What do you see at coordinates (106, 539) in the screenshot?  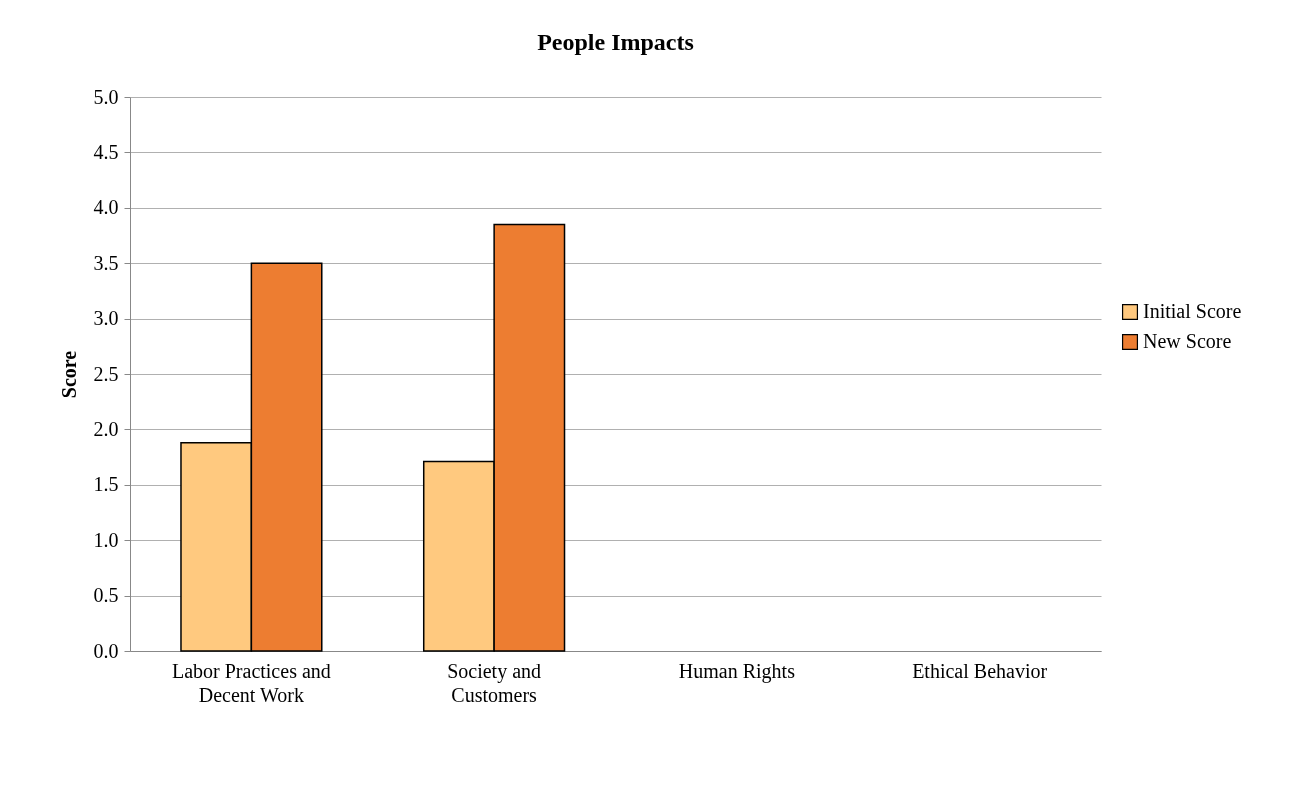 I see `y-tick-label: 1.0` at bounding box center [106, 539].